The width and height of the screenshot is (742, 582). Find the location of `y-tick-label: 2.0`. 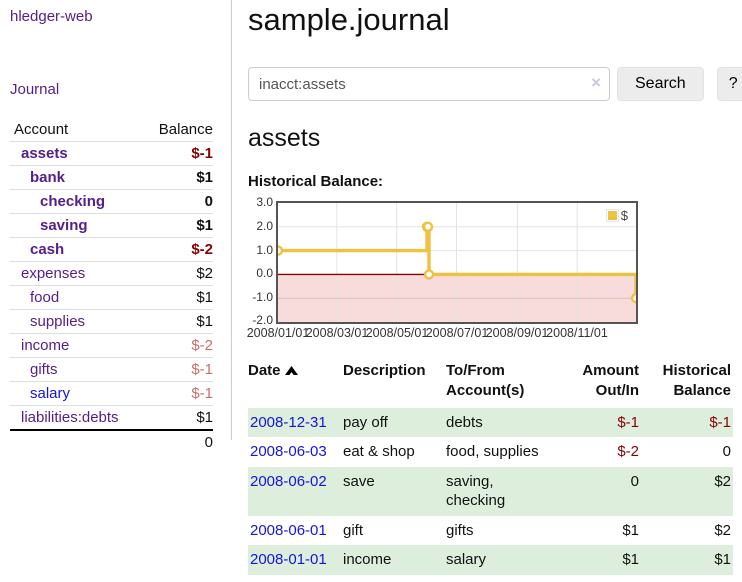

y-tick-label: 2.0 is located at coordinates (264, 226).